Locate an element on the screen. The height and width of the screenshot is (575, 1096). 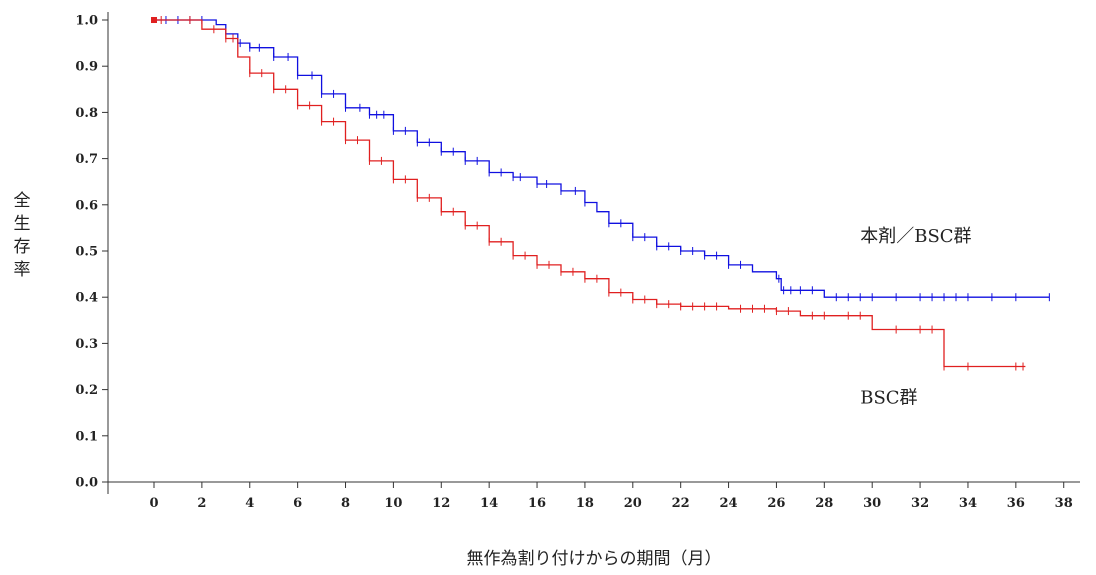
y-axis-title-char: 存 is located at coordinates (22, 247).